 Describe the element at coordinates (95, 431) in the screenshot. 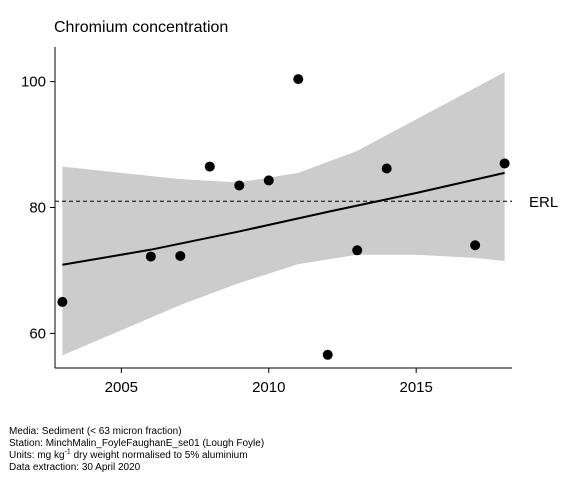

I see `footer-media: Media: Sediment (< 63 micron fraction)` at that location.